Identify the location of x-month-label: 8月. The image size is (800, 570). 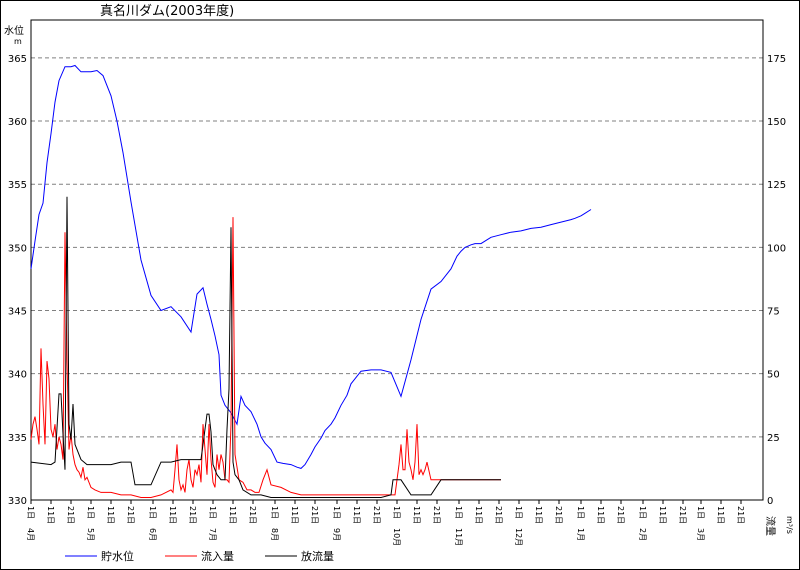
(274, 534).